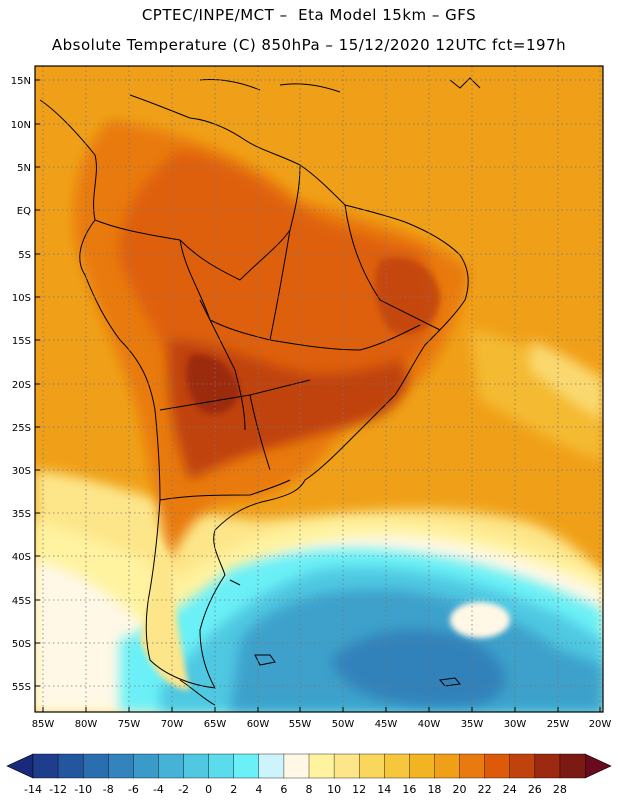 This screenshot has width=618, height=800. I want to click on lon-label: 25W, so click(558, 724).